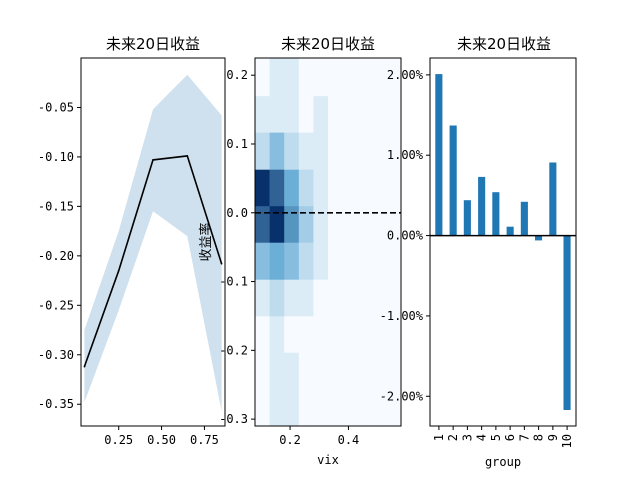 The width and height of the screenshot is (640, 480). I want to click on x-tick-label: 0.50, so click(161, 440).